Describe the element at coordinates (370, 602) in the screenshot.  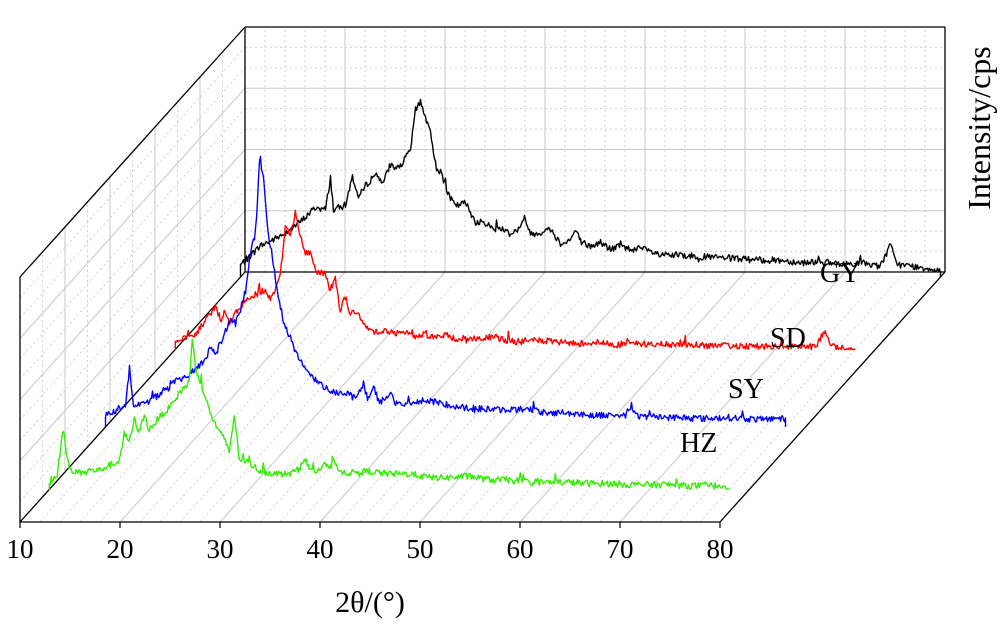
I see `x-axis-label: 2θ/(°)` at that location.